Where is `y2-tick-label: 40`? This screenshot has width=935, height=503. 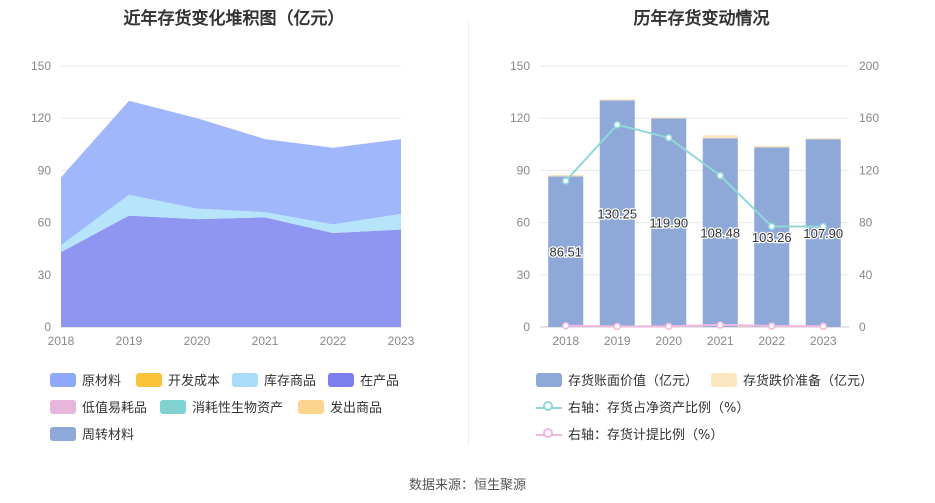
y2-tick-label: 40 is located at coordinates (866, 275).